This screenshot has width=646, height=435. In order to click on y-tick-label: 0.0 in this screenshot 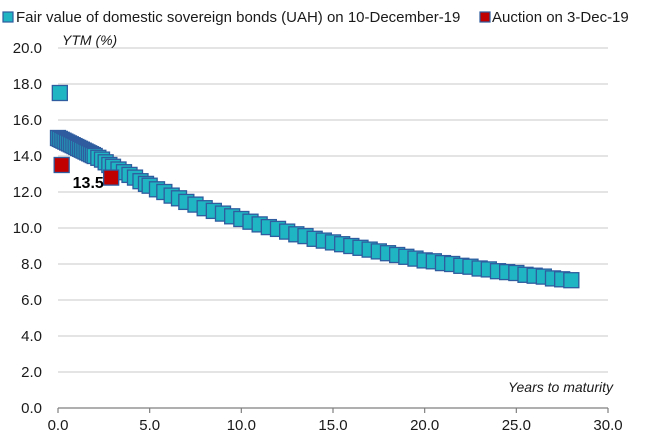, I will do `click(31, 408)`.